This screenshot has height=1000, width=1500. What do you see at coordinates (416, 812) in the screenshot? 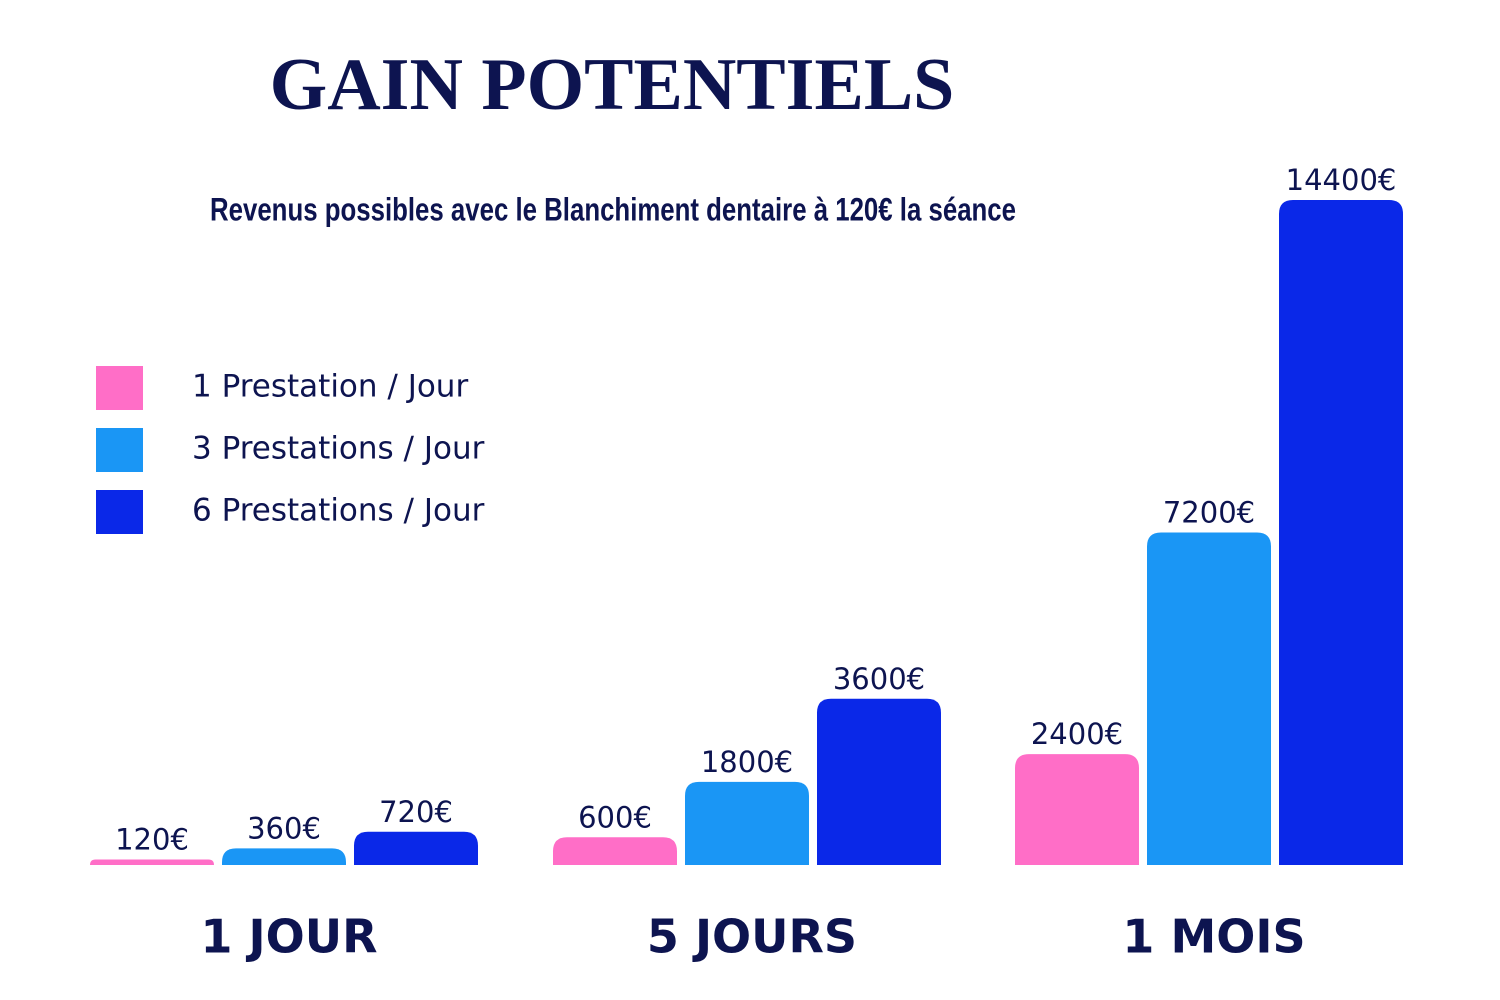
I see `value-label: 720€` at bounding box center [416, 812].